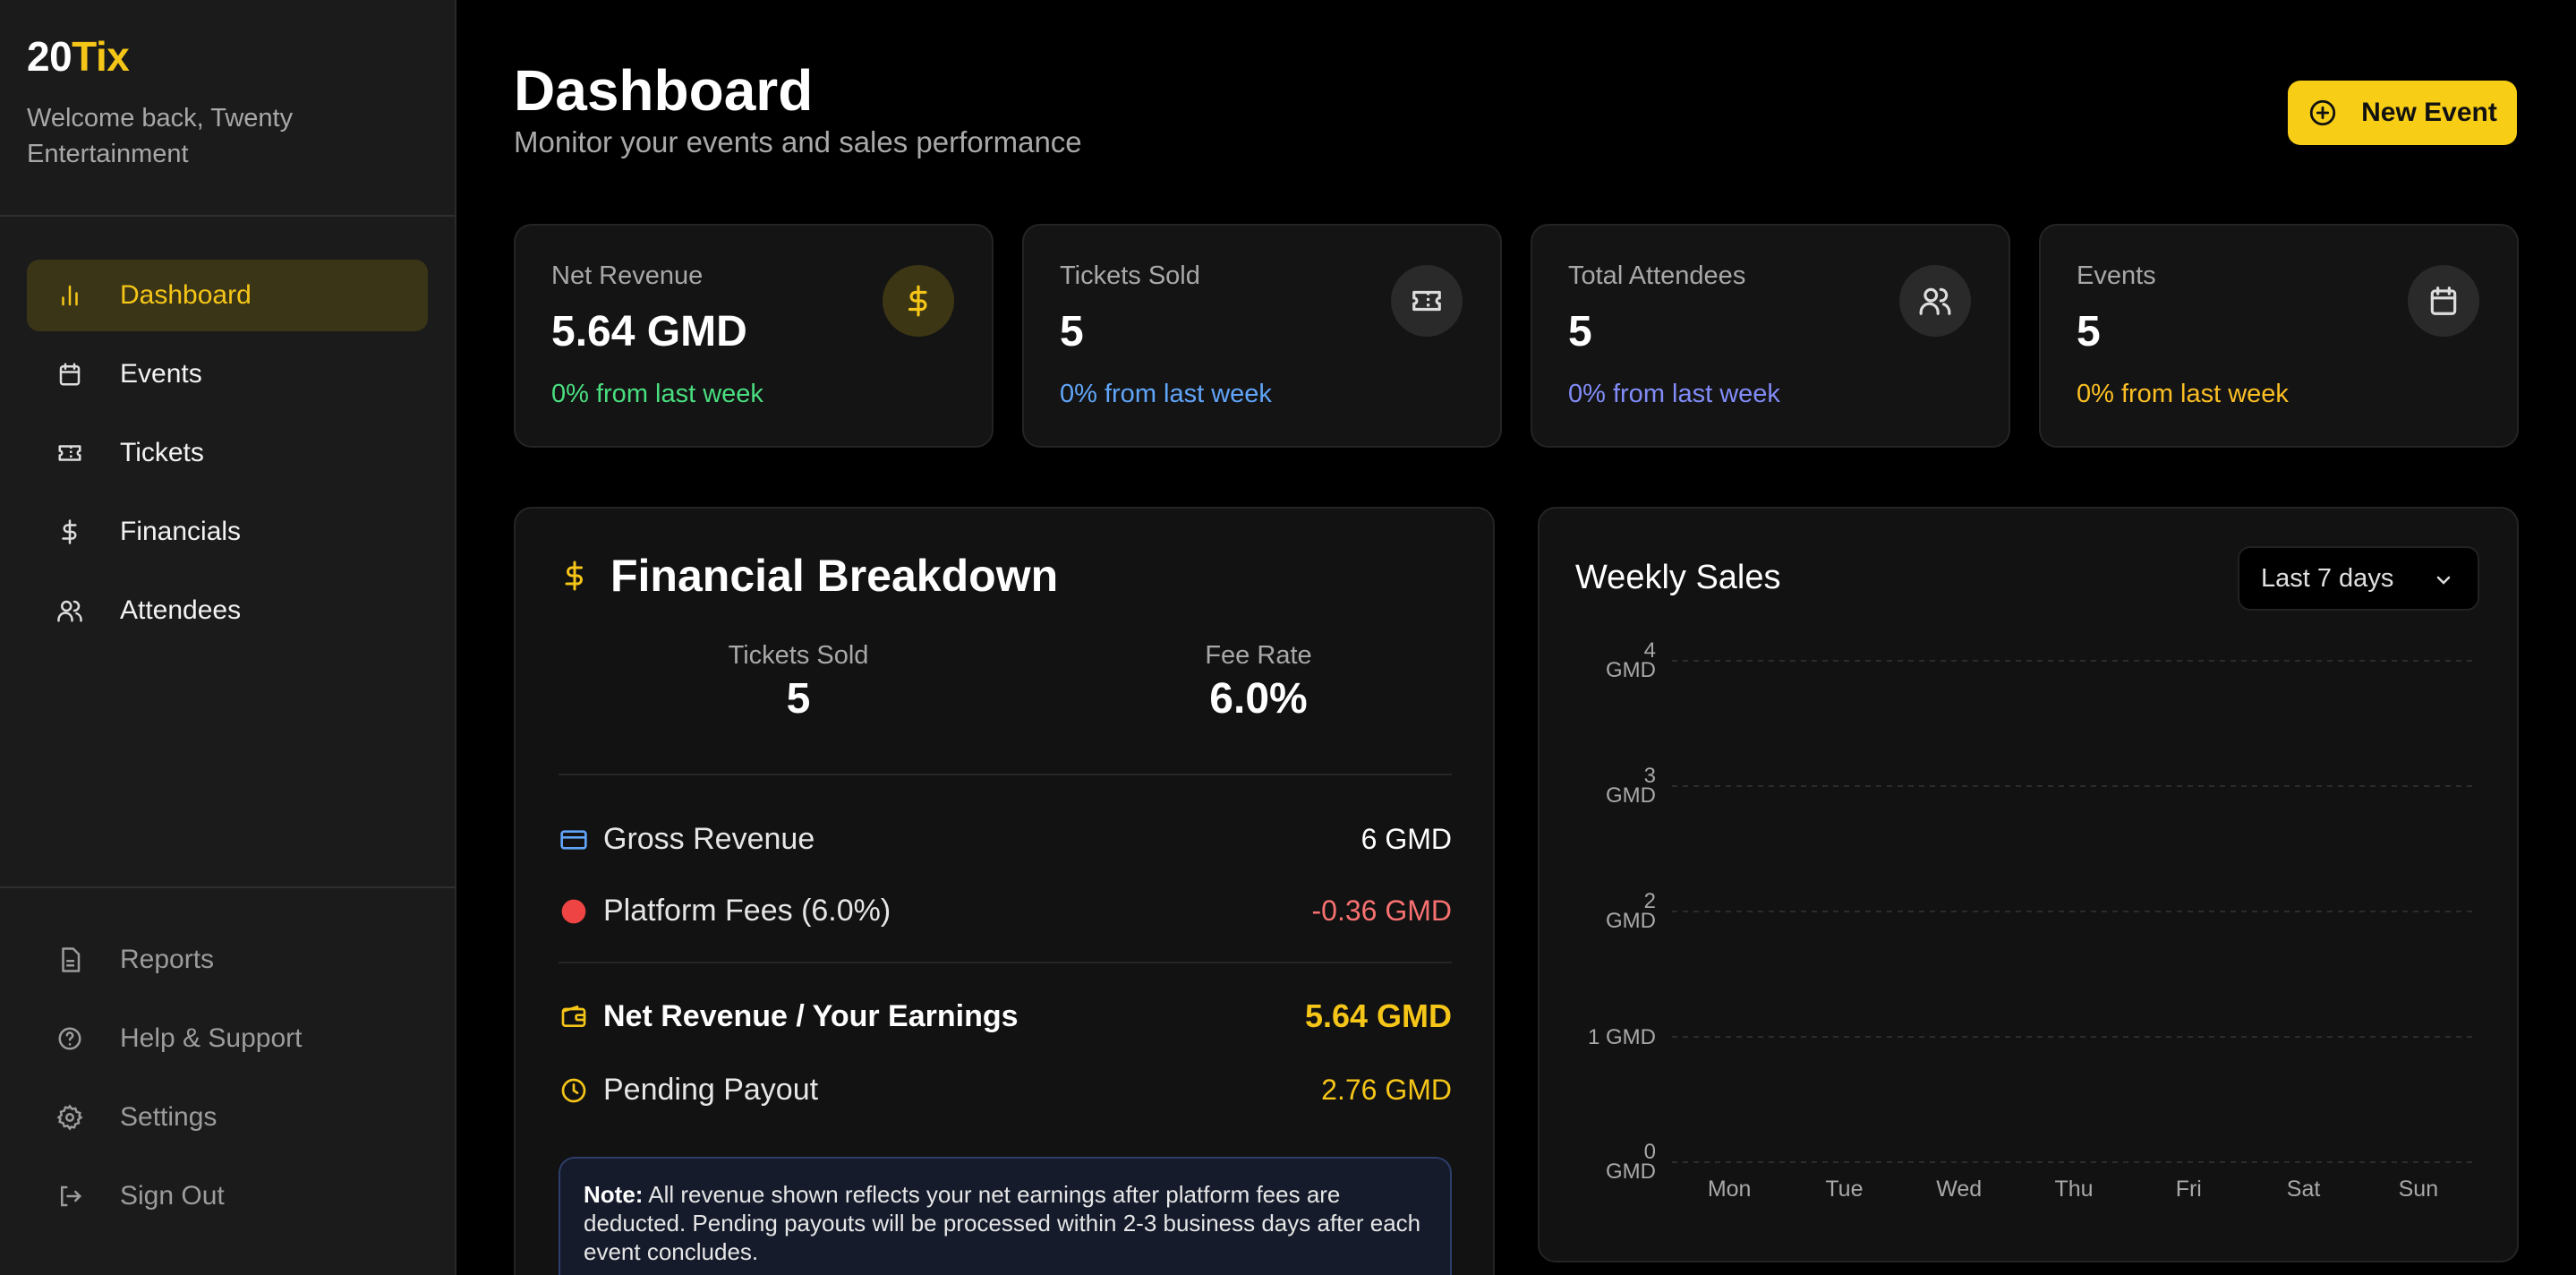 Image resolution: width=2576 pixels, height=1275 pixels. What do you see at coordinates (1631, 911) in the screenshot?
I see `y-tick-label: 2 GMD` at bounding box center [1631, 911].